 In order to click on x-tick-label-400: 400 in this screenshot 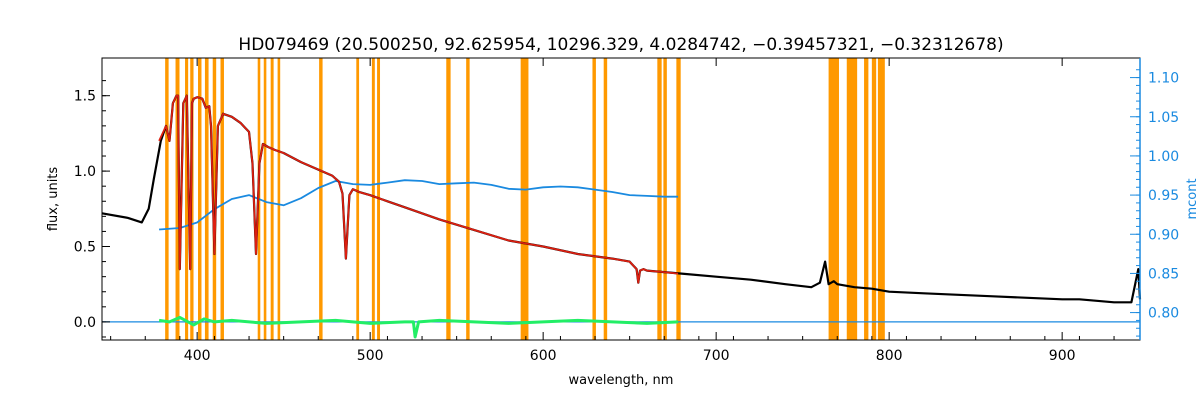, I will do `click(197, 356)`.